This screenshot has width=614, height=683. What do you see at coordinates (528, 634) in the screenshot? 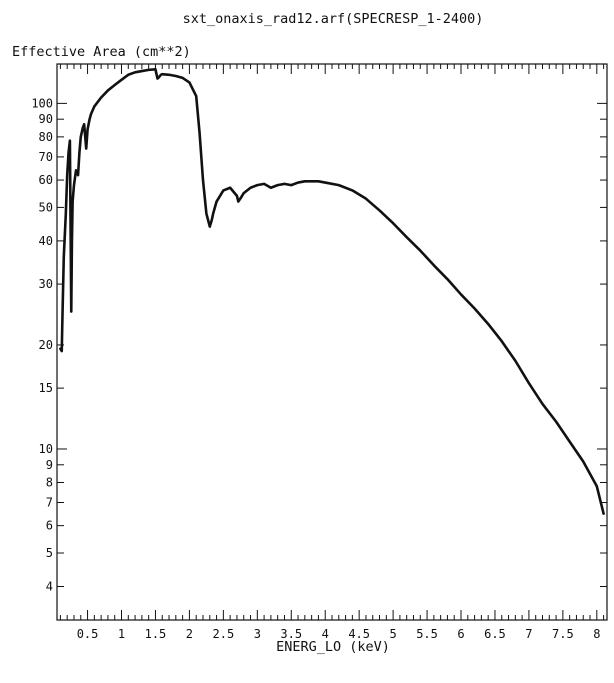
I see `x-tick-label: 7` at bounding box center [528, 634].